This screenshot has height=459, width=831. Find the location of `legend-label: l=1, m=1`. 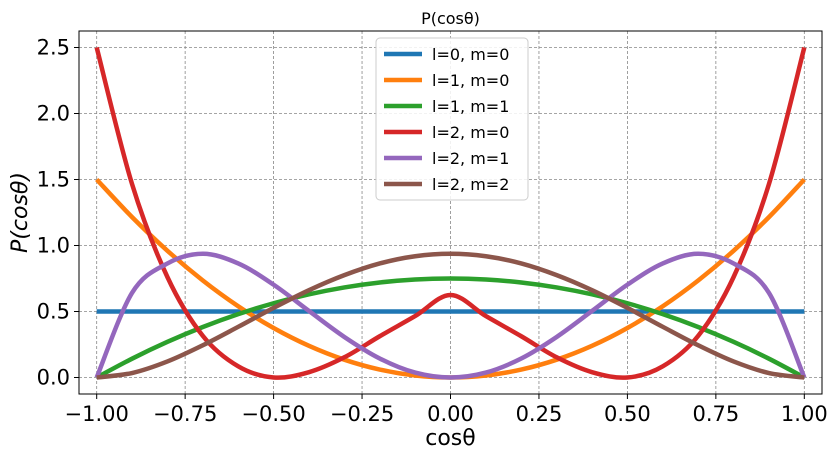

legend-label: l=1, m=1 is located at coordinates (470, 106).